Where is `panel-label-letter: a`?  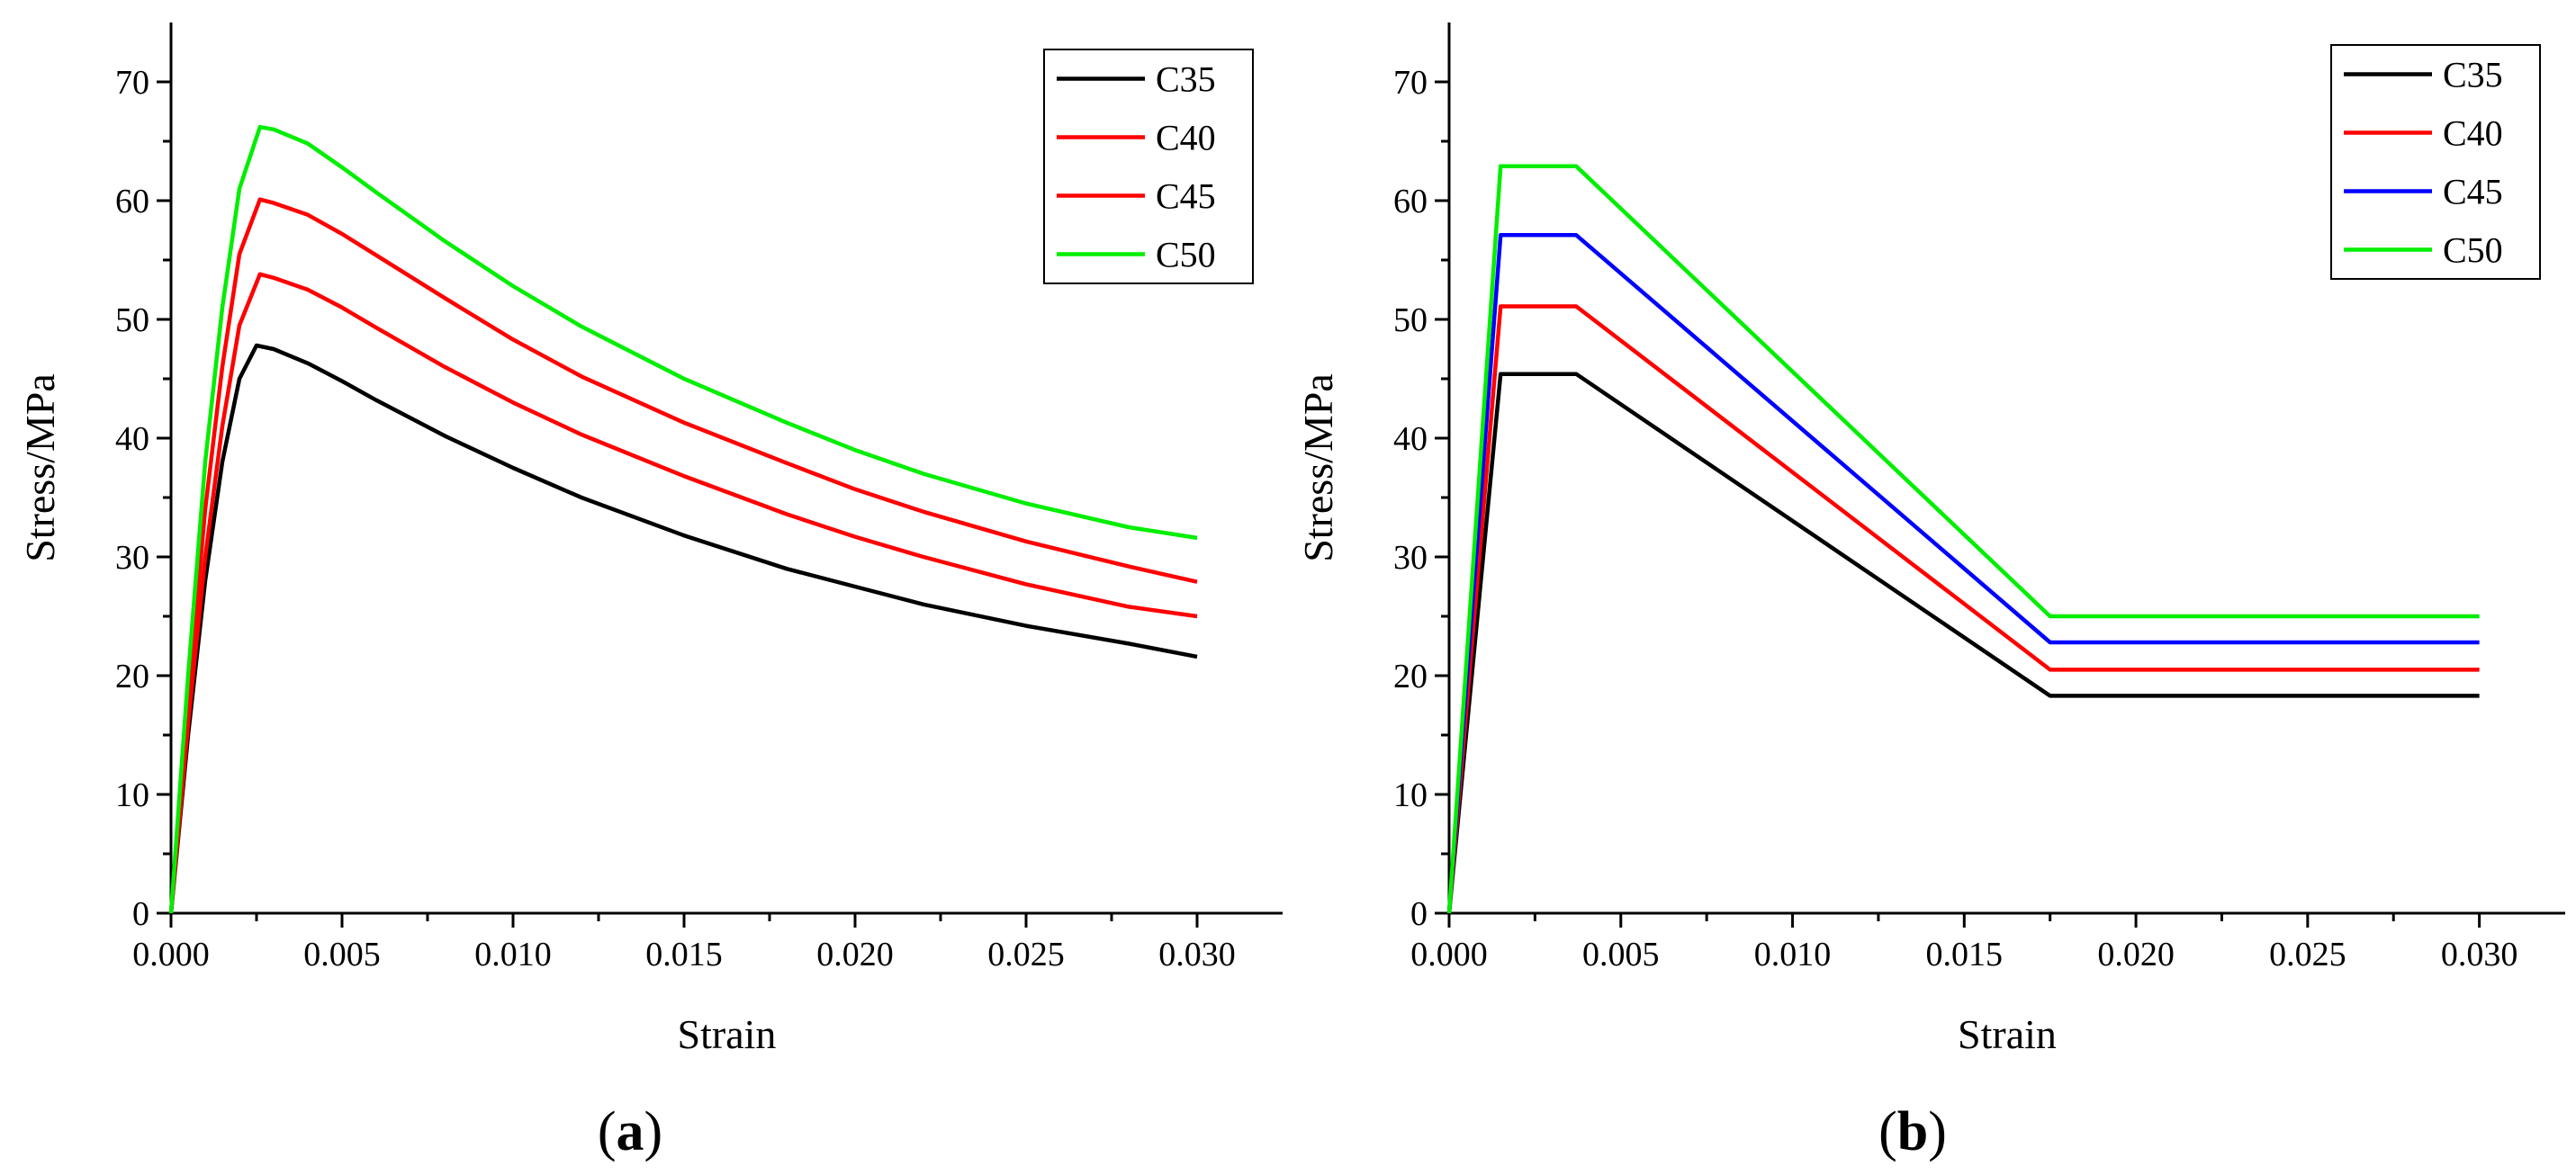 panel-label-letter: a is located at coordinates (630, 1132).